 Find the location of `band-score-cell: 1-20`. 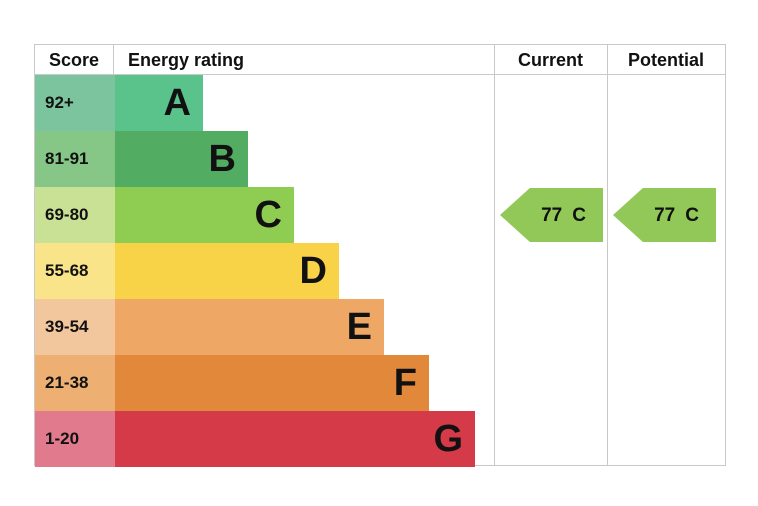

band-score-cell: 1-20 is located at coordinates (75, 439).